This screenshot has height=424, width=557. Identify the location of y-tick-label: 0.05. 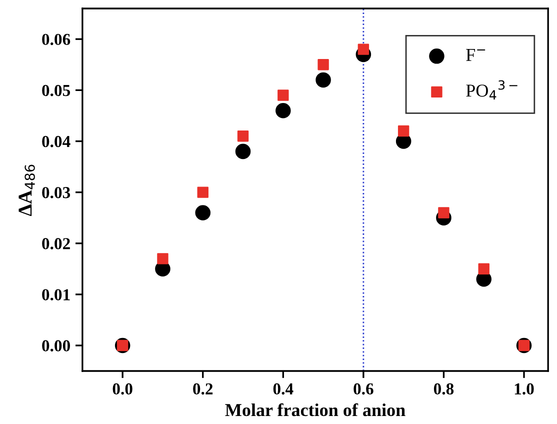
(56, 90).